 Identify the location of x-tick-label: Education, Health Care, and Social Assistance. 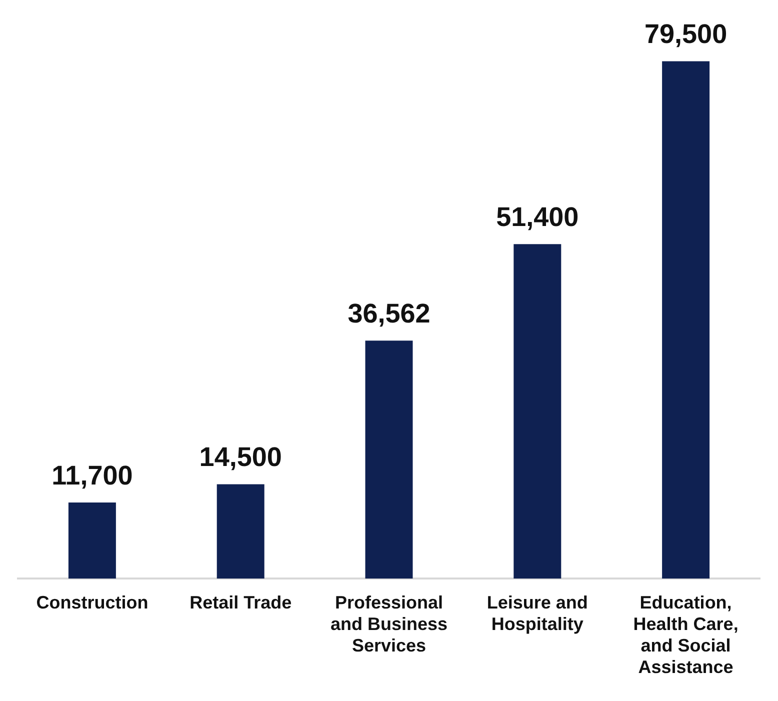
(685, 635).